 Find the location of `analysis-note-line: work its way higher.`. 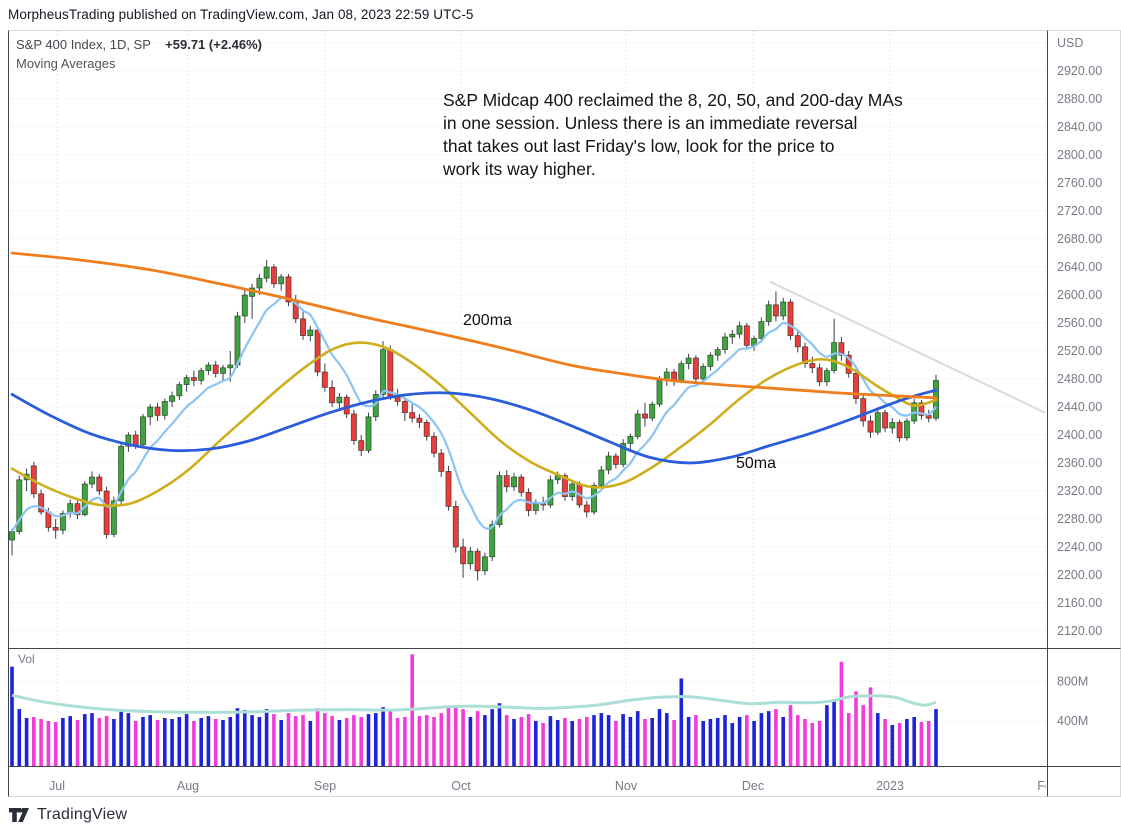

analysis-note-line: work its way higher. is located at coordinates (519, 169).